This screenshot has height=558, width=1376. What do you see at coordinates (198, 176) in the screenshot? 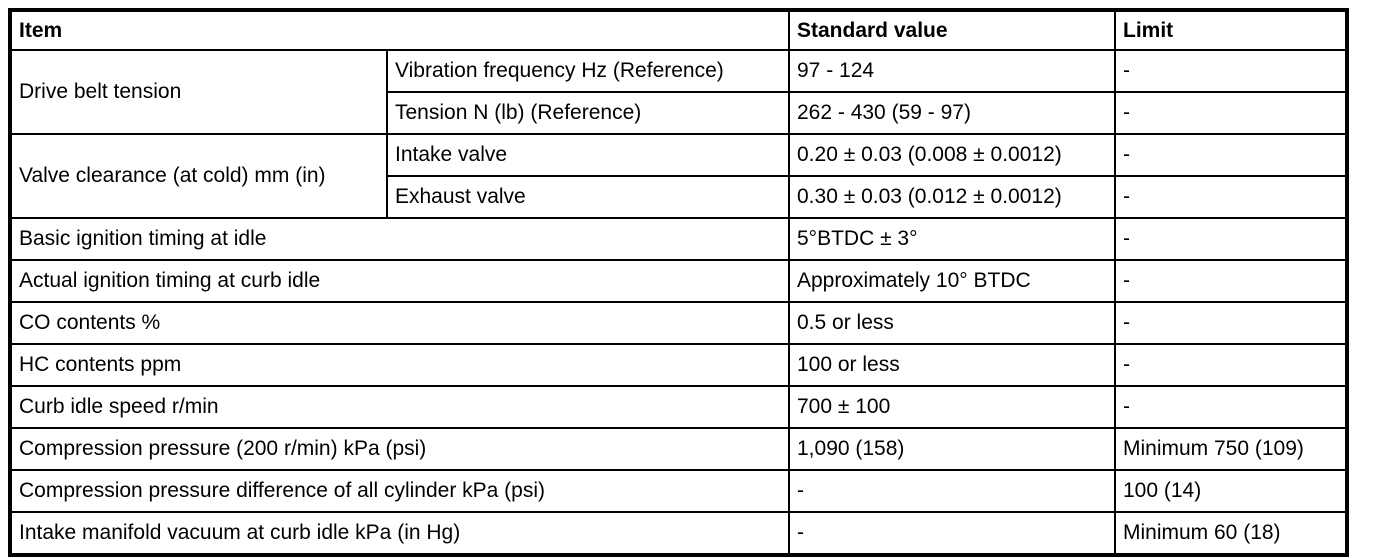
I see `cell-item-group: Valve clearance (at cold) mm (in)` at bounding box center [198, 176].